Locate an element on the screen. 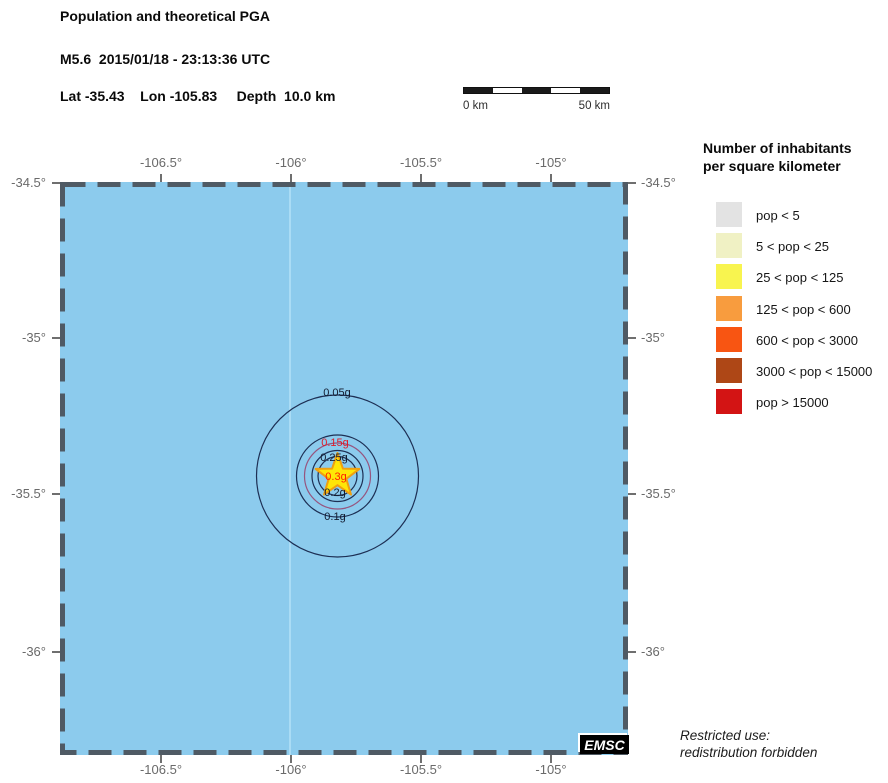  map-title: Population and theoretical PGA is located at coordinates (165, 16).